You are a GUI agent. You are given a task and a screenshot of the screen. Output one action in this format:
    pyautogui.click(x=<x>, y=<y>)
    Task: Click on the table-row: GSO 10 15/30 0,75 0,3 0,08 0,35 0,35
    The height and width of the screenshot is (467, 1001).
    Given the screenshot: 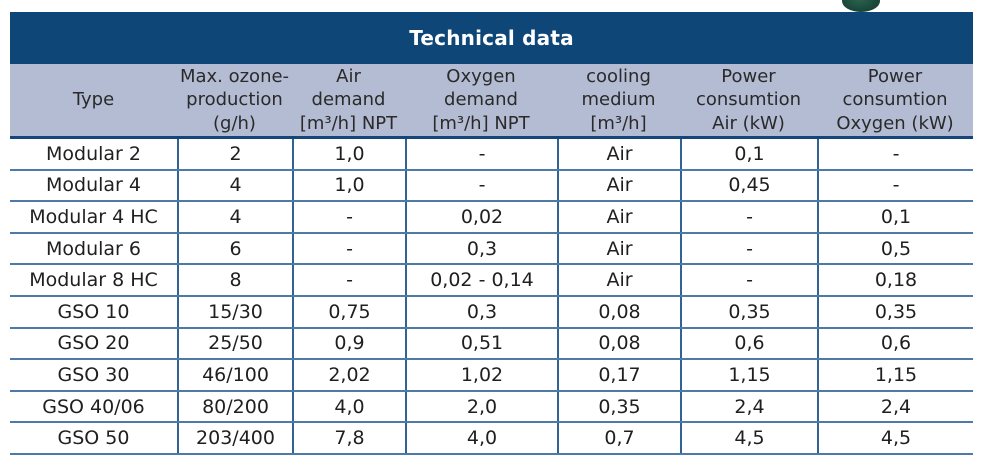 What is the action you would take?
    pyautogui.click(x=491, y=312)
    